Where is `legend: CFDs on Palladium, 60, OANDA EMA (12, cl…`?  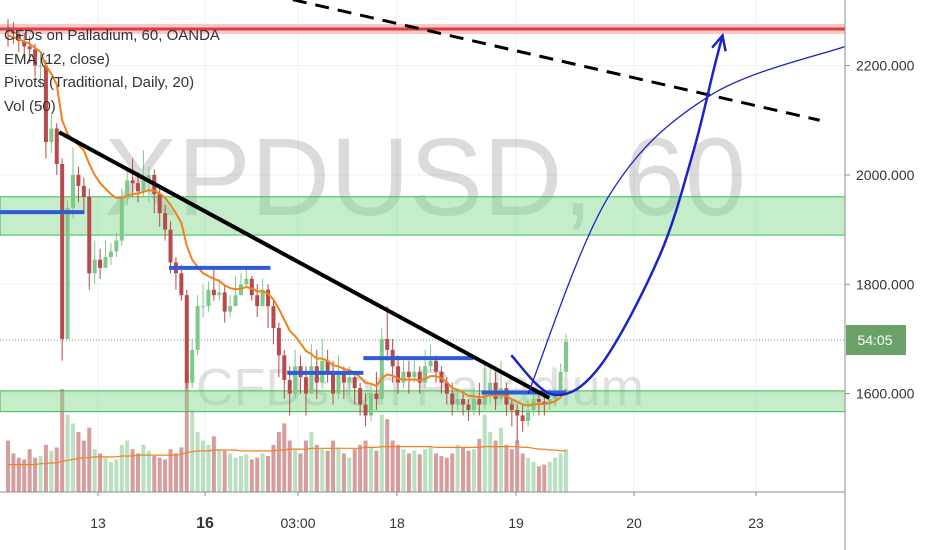 legend: CFDs on Palladium, 60, OANDA EMA (12, cl… is located at coordinates (112, 71).